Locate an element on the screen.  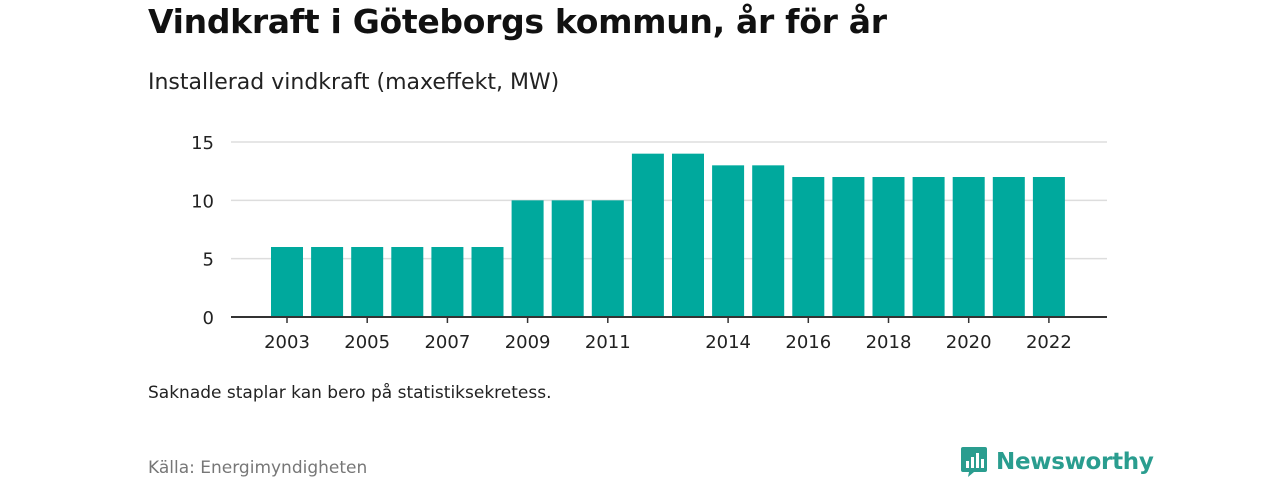
y-tick-label: 15 is located at coordinates (202, 143).